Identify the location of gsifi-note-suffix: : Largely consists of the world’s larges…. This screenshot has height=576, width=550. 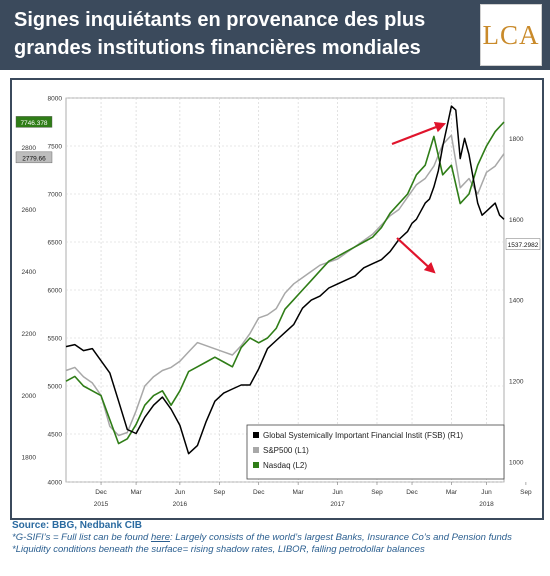
(340, 537).